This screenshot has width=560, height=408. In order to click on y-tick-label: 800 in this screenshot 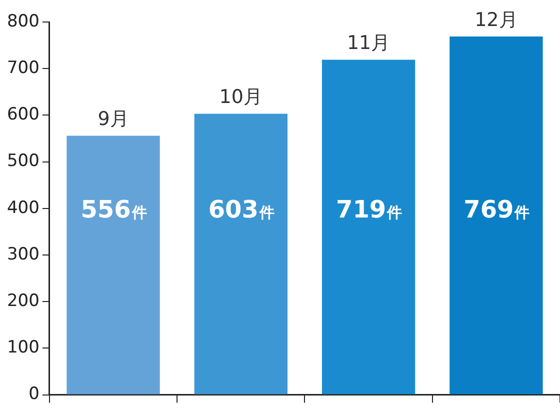, I will do `click(23, 21)`.